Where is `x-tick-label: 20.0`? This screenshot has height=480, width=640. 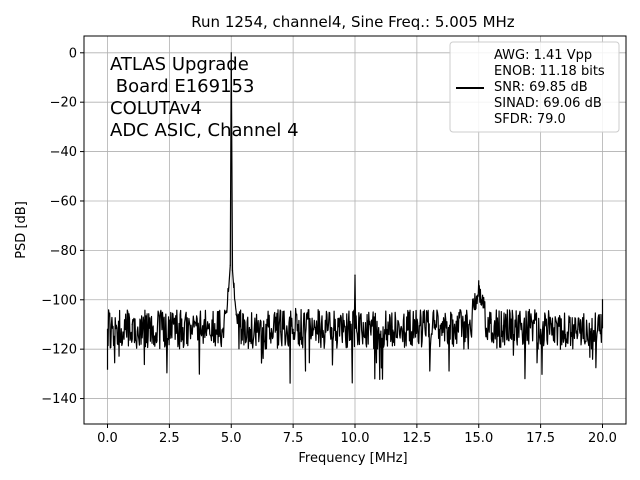 x-tick-label: 20.0 is located at coordinates (602, 438).